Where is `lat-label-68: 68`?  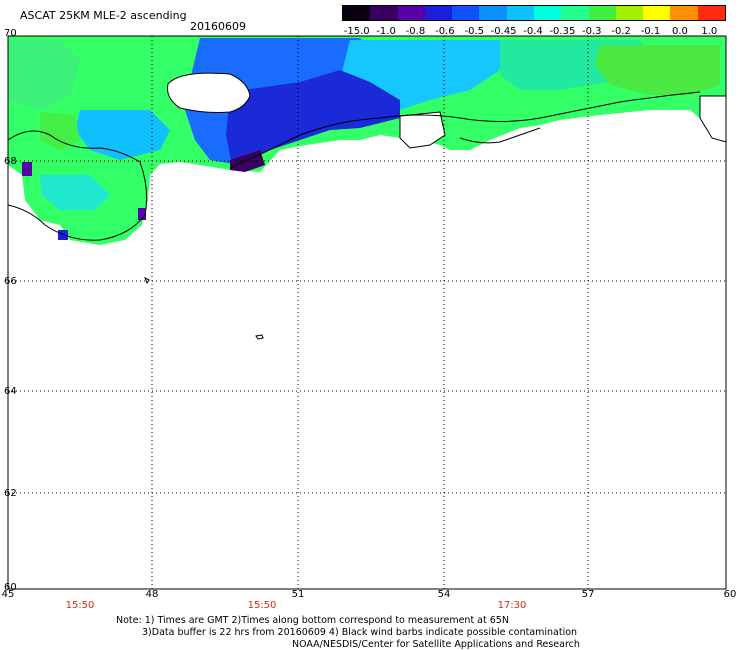 lat-label-68: 68 is located at coordinates (10, 161).